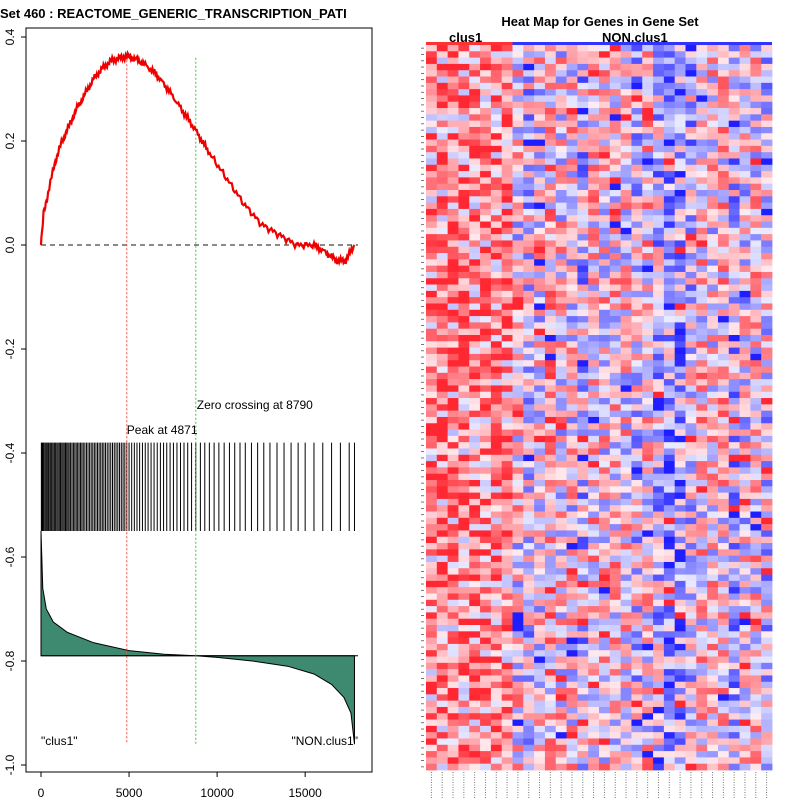 The width and height of the screenshot is (800, 800). I want to click on group-label-right: "NON.clus1", so click(324, 741).